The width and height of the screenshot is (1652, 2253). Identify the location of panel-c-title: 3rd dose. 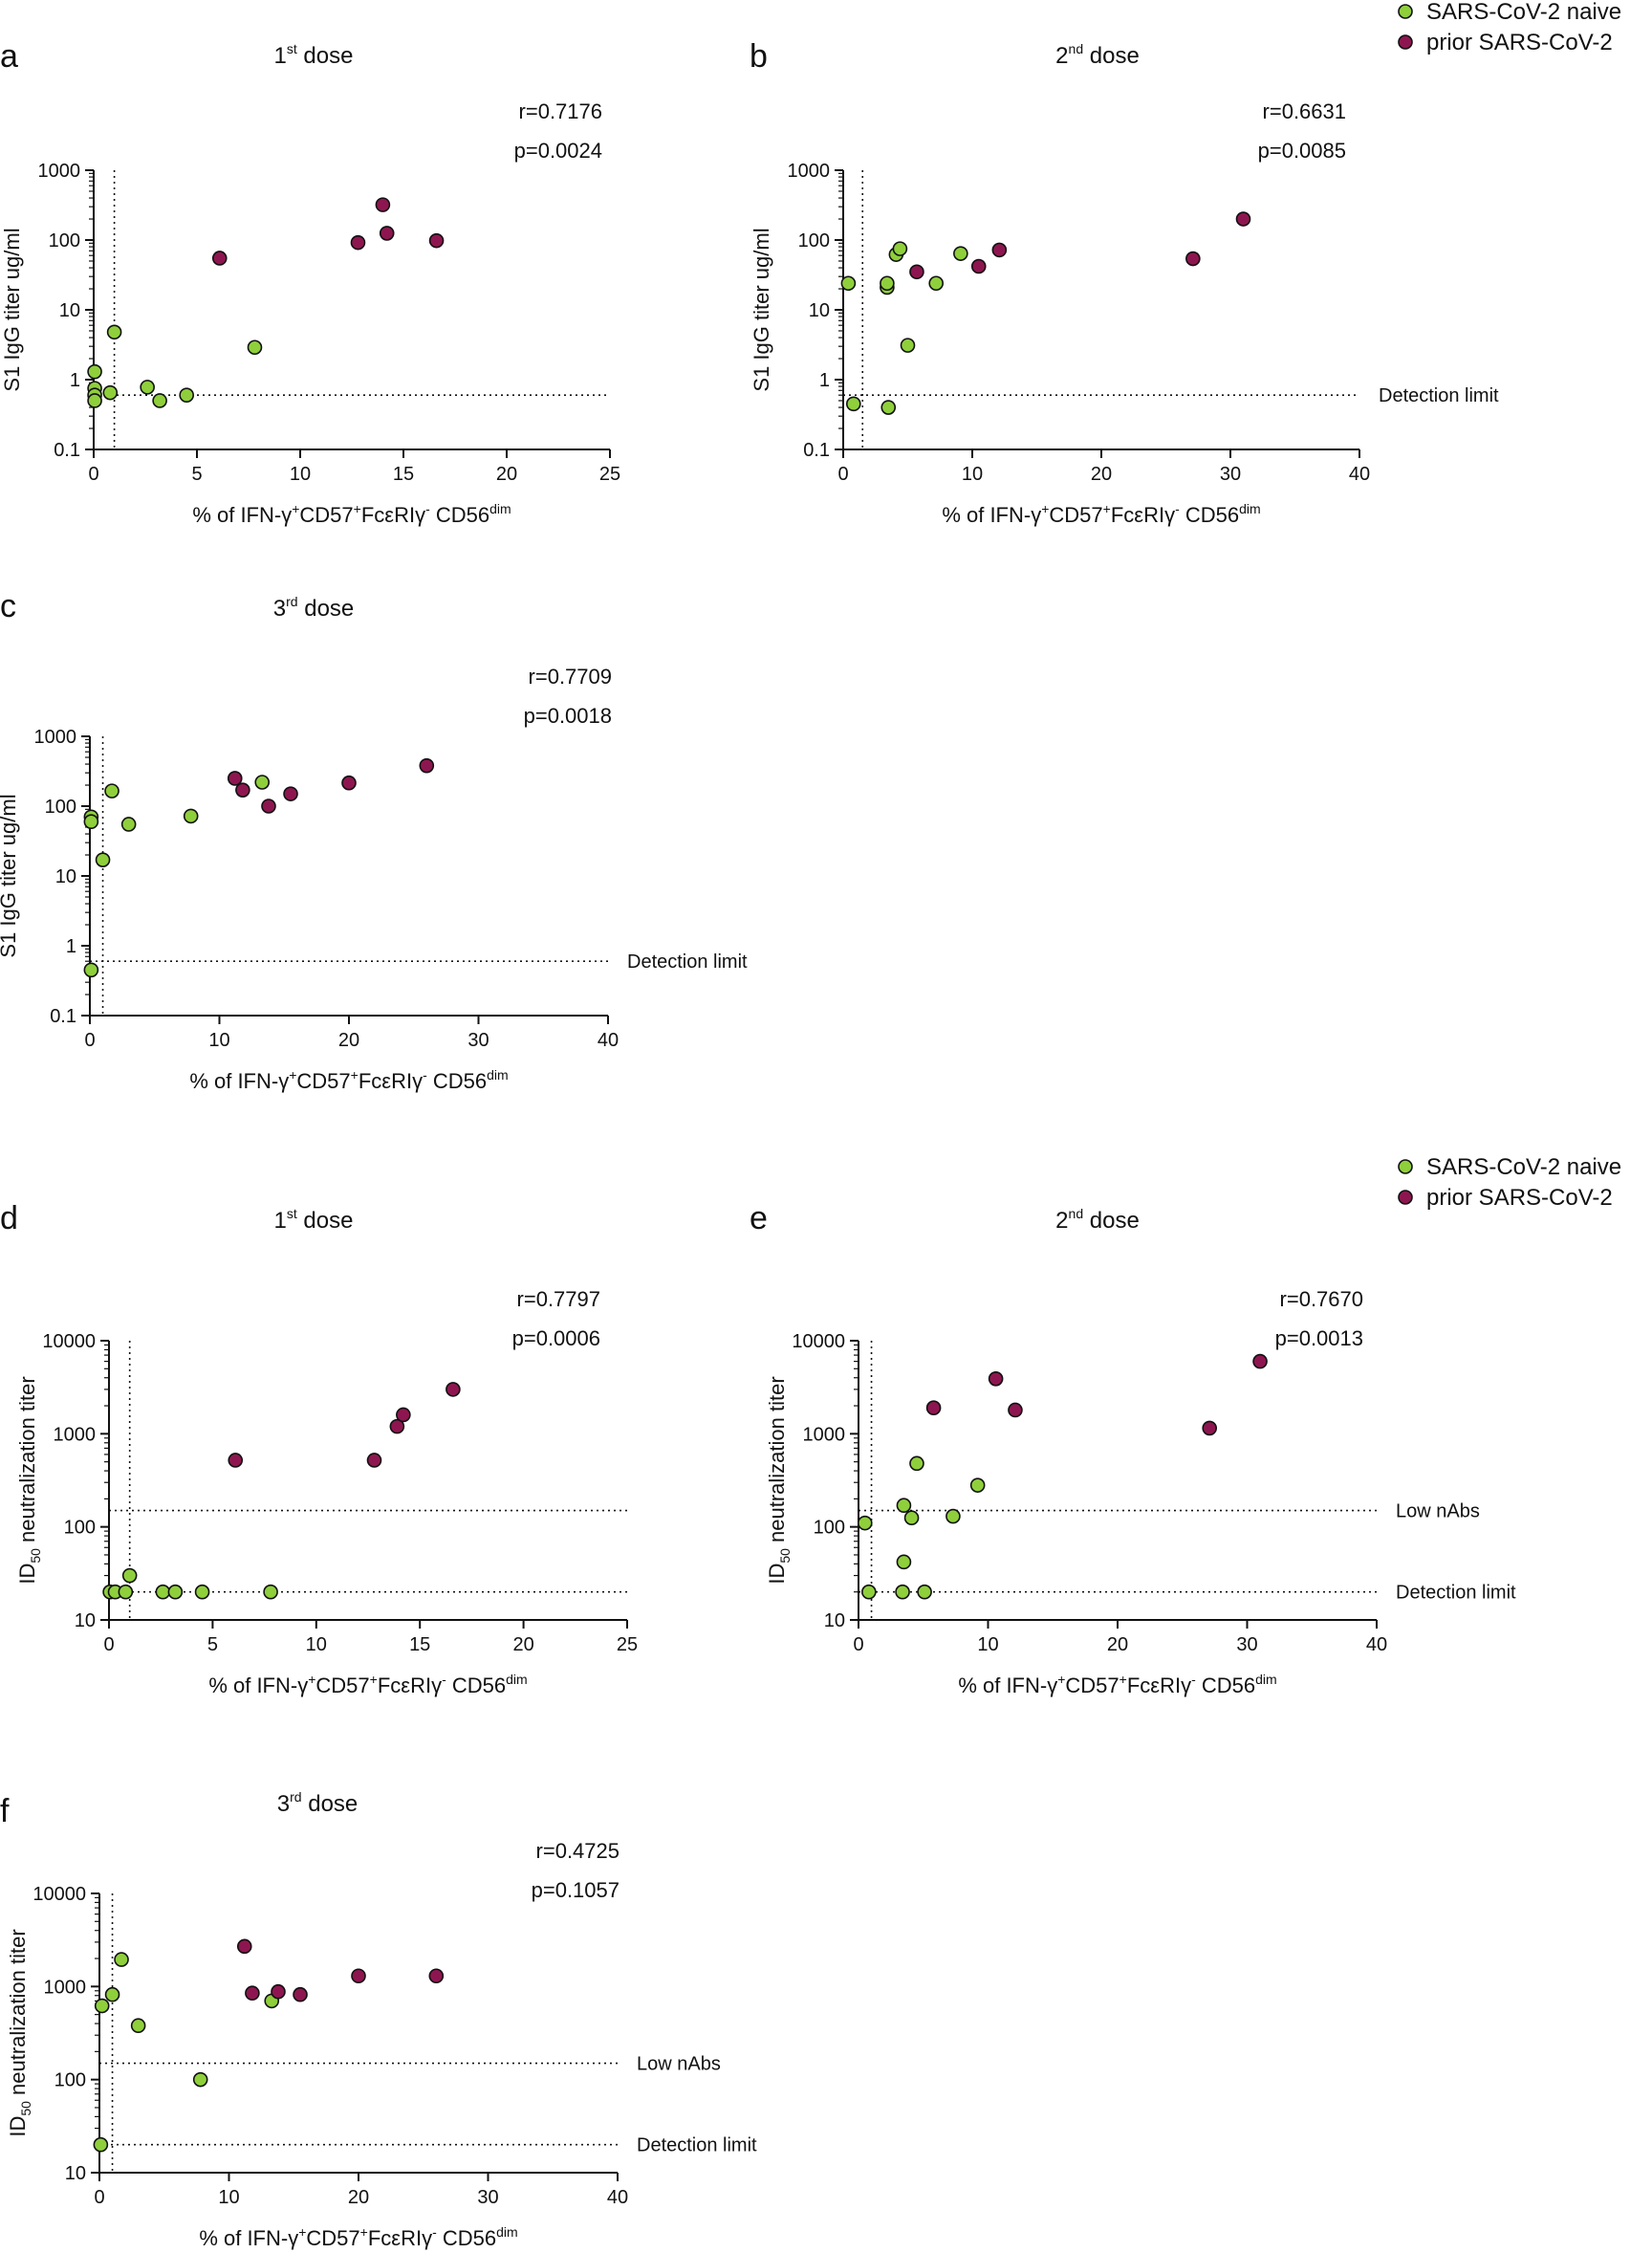
(314, 608).